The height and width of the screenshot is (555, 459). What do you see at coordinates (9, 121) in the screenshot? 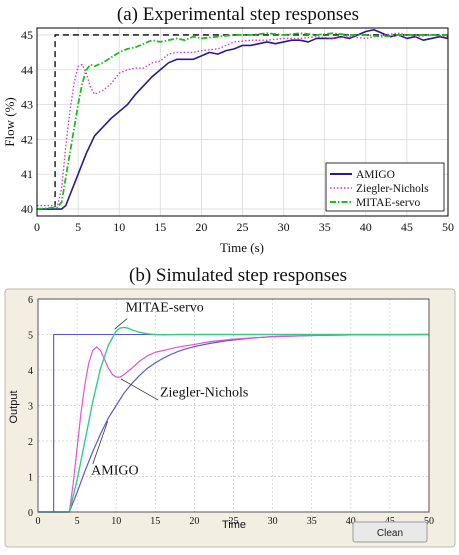
I see `panel-a-y-label: Flow (%)` at bounding box center [9, 121].